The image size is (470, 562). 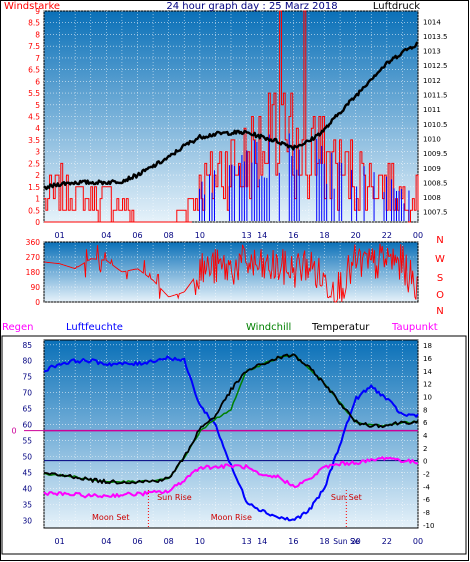 I want to click on p1-time-tick: 04, so click(x=106, y=235).